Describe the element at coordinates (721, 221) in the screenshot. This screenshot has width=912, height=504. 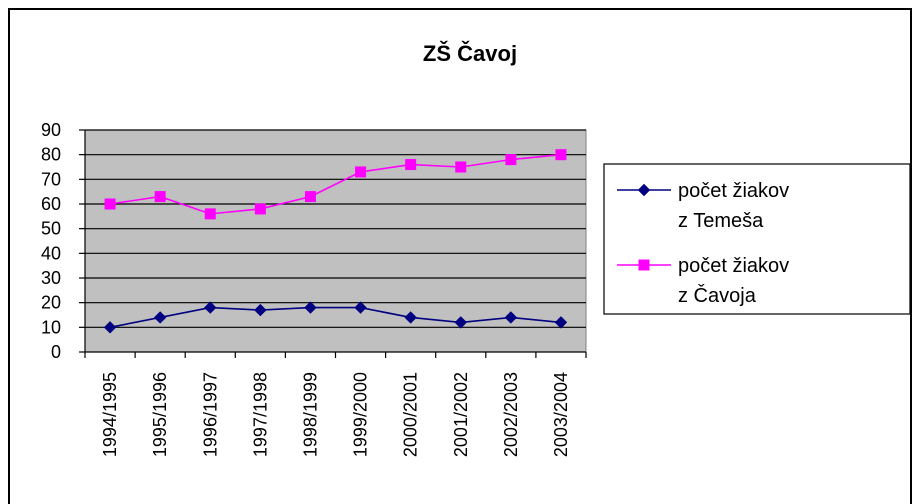
I see `legend-label: z Temeša` at that location.